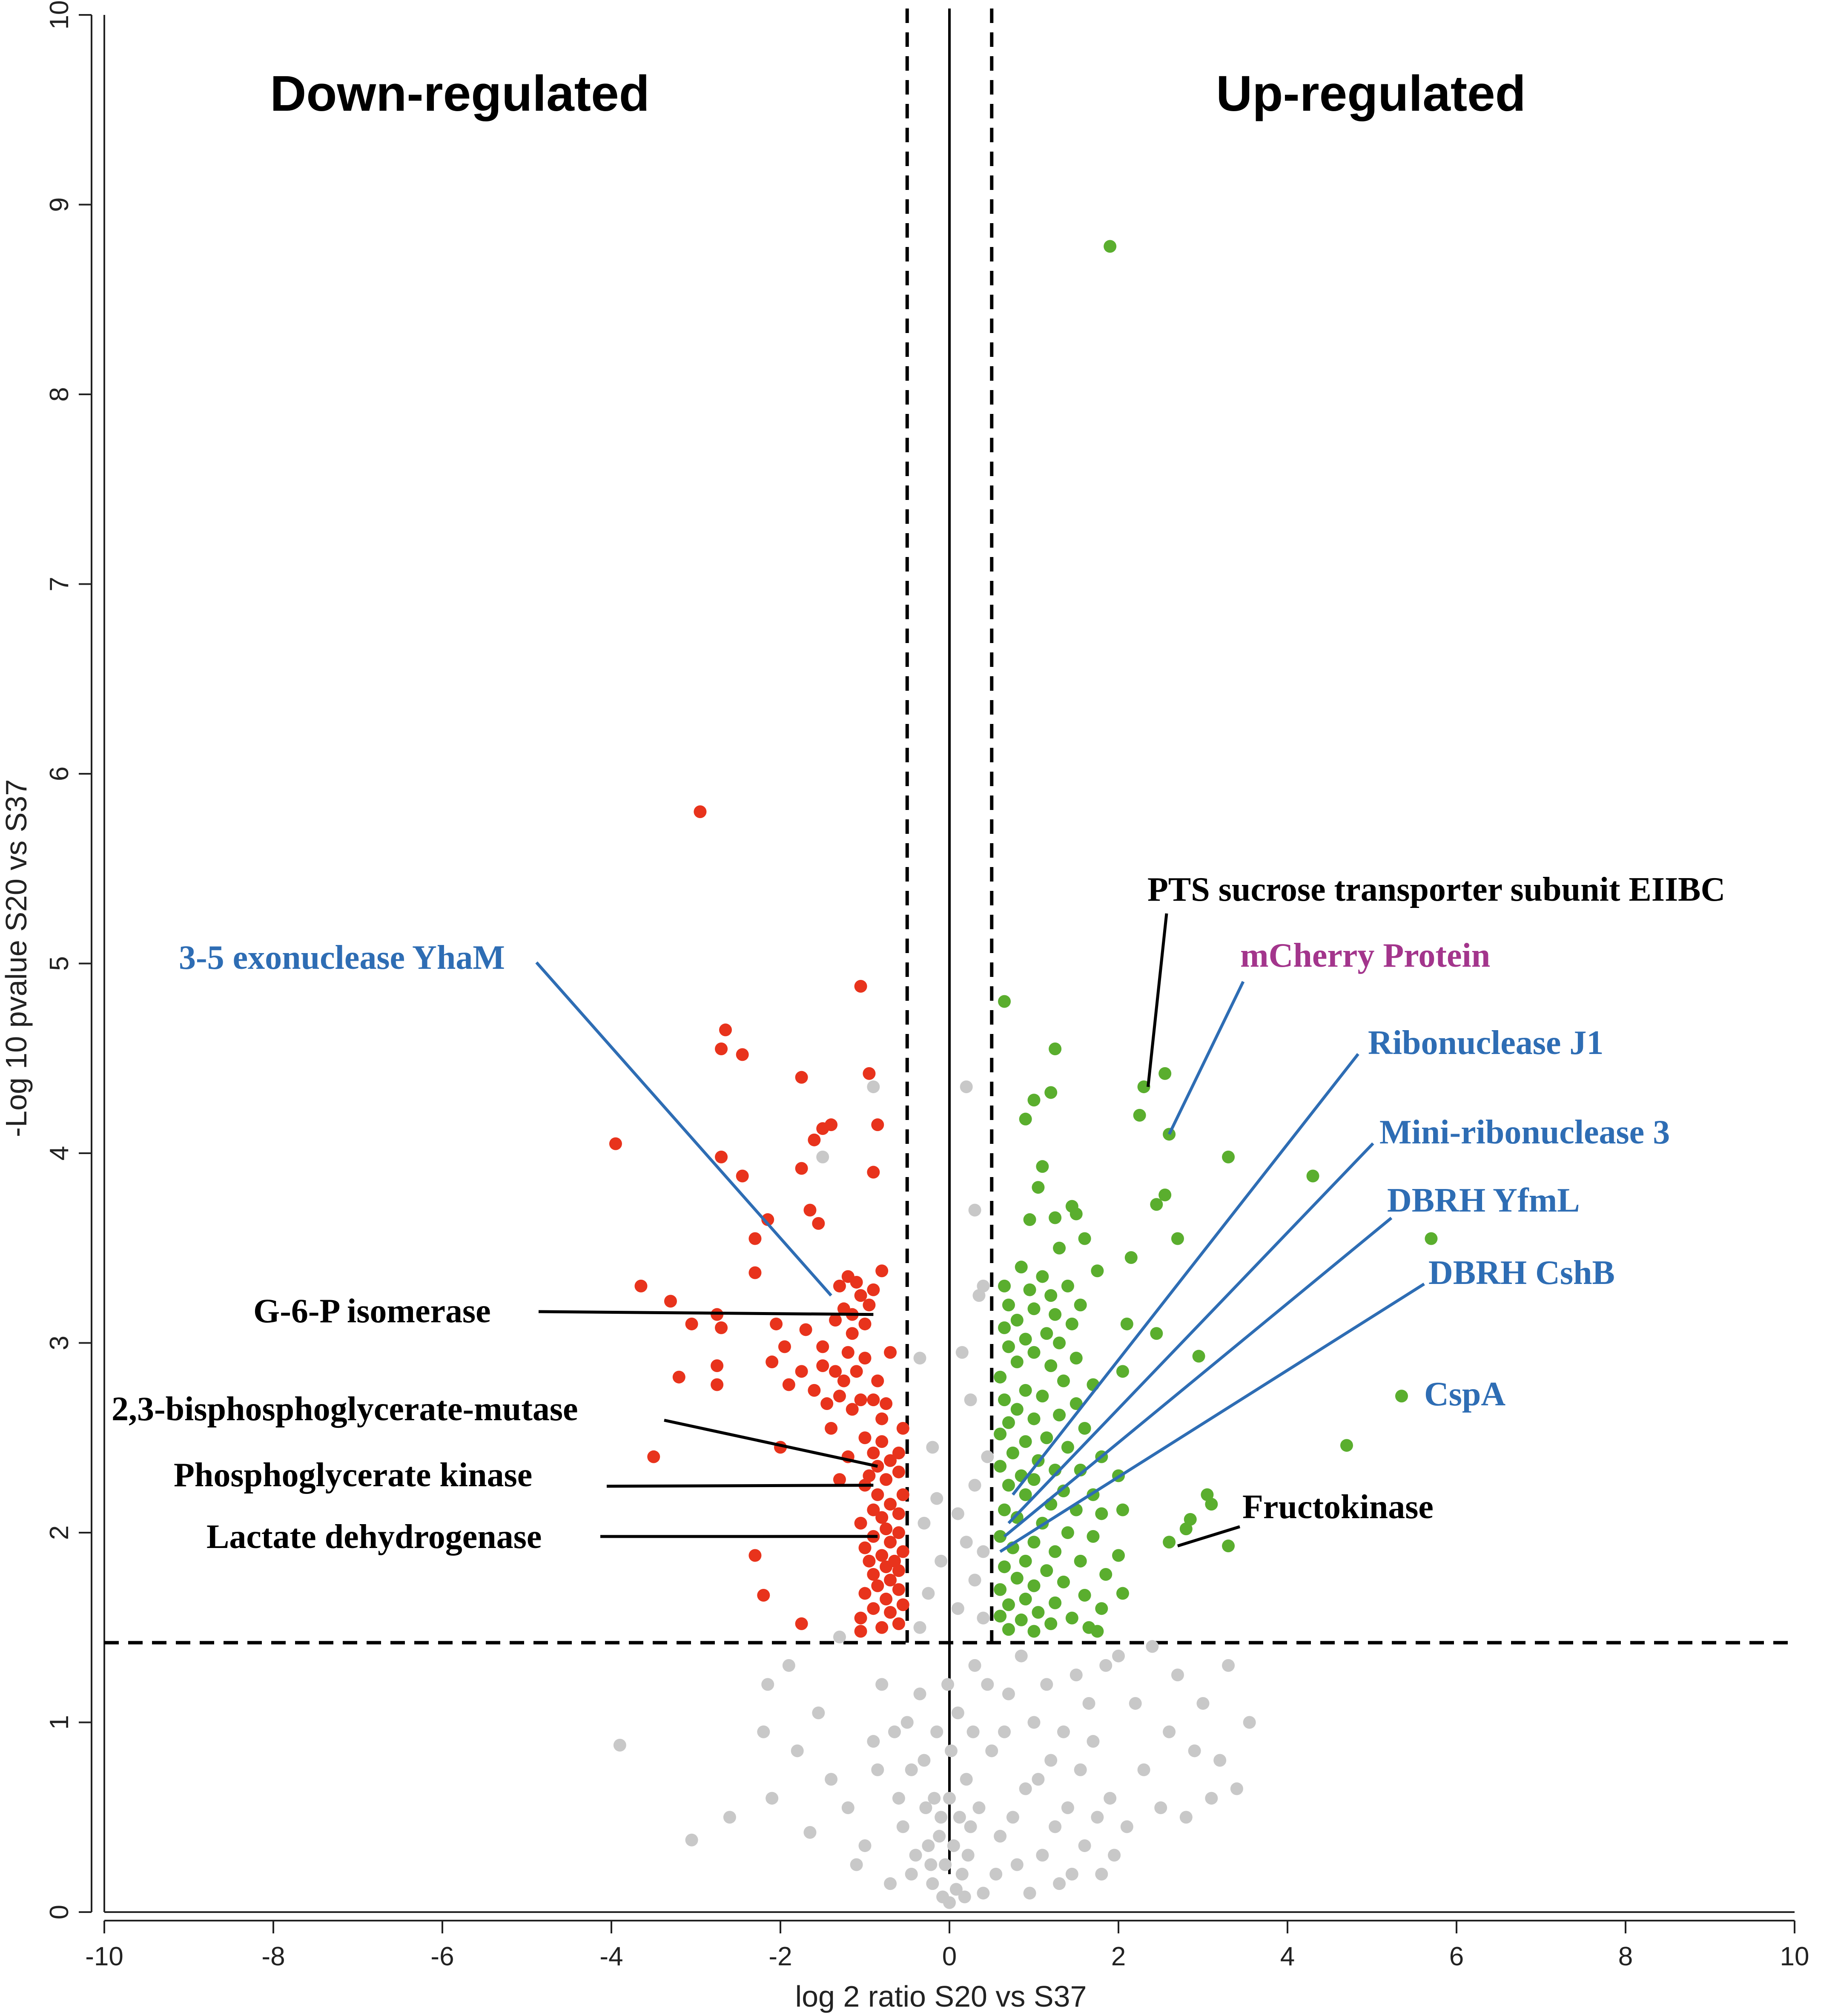 This screenshot has width=1838, height=2016. I want to click on x-tick-label: -2, so click(780, 1956).